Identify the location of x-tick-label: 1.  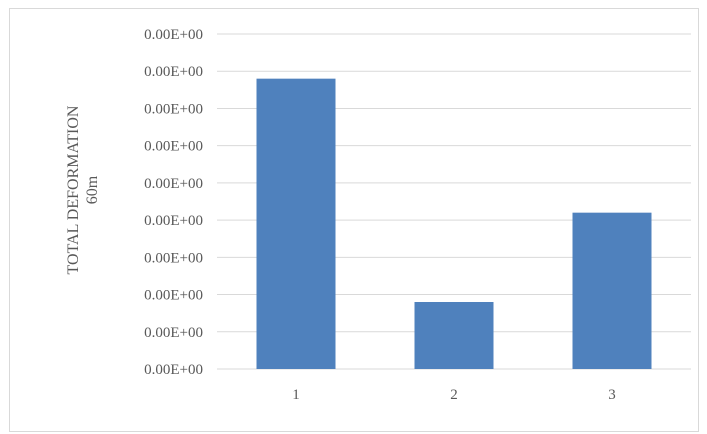
(296, 395).